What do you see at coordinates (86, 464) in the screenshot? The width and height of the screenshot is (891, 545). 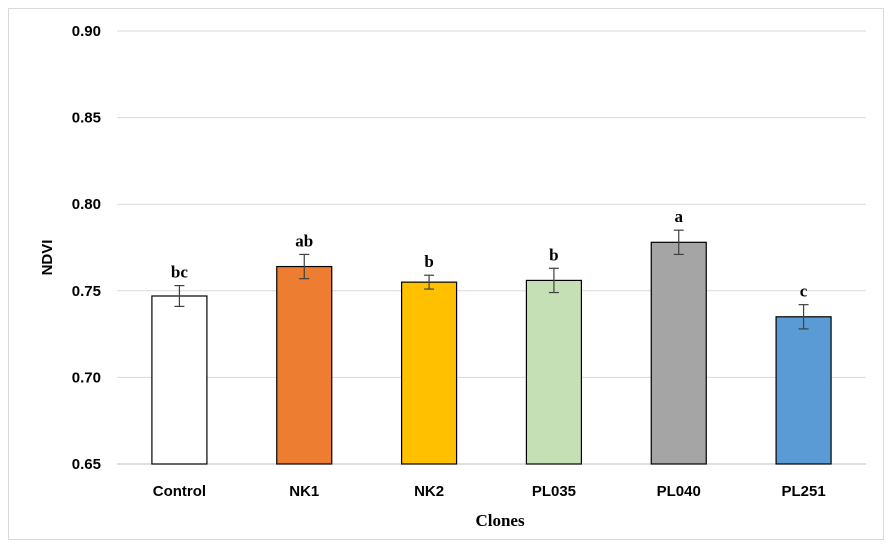 I see `y-tick-label: 0.65` at bounding box center [86, 464].